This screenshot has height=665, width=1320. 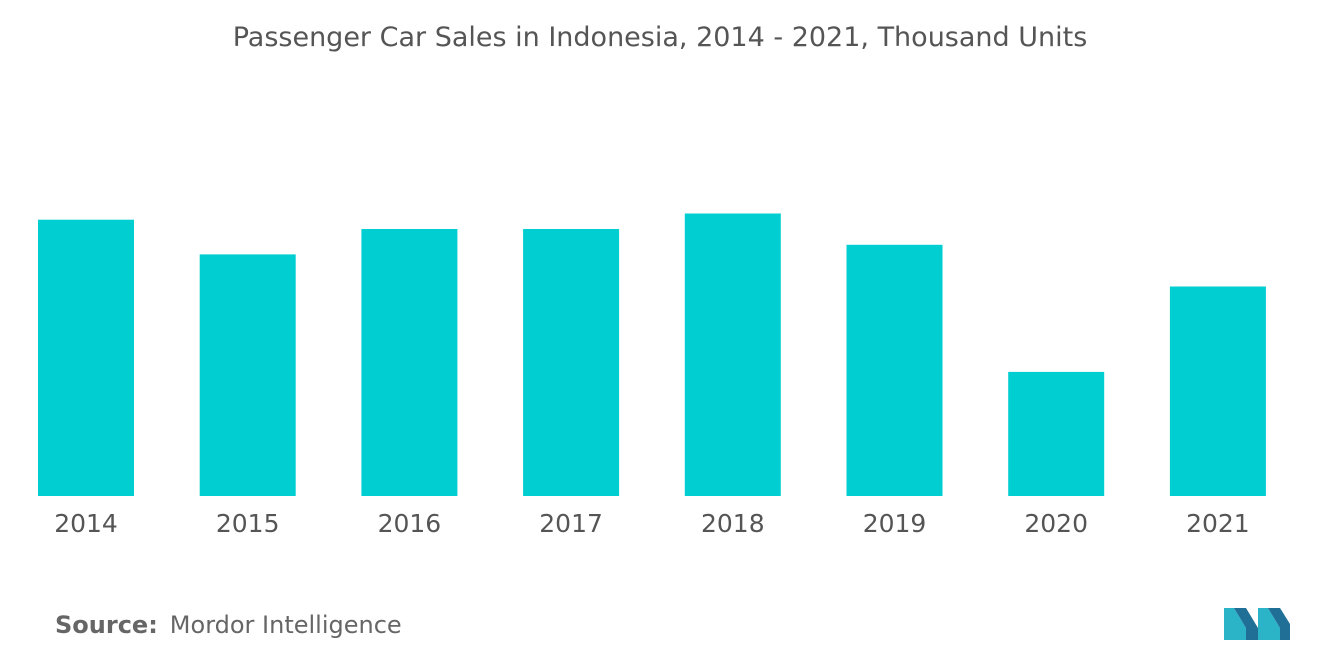 I want to click on source-label: Source:, so click(x=106, y=625).